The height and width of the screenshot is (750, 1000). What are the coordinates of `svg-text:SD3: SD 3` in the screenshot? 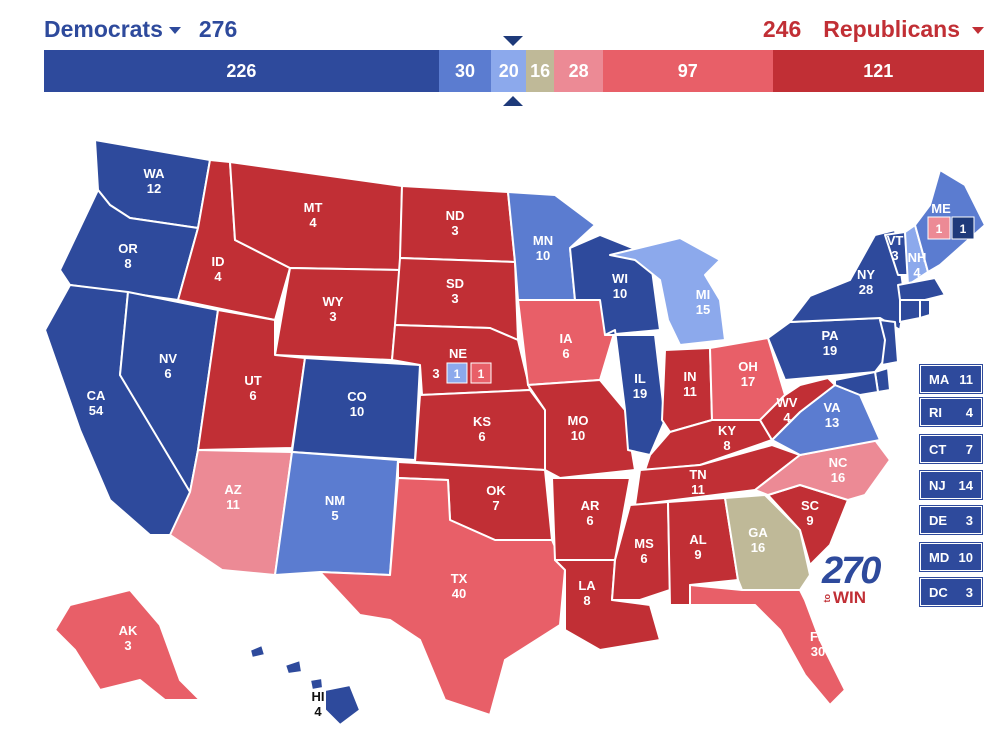 It's located at (455, 291).